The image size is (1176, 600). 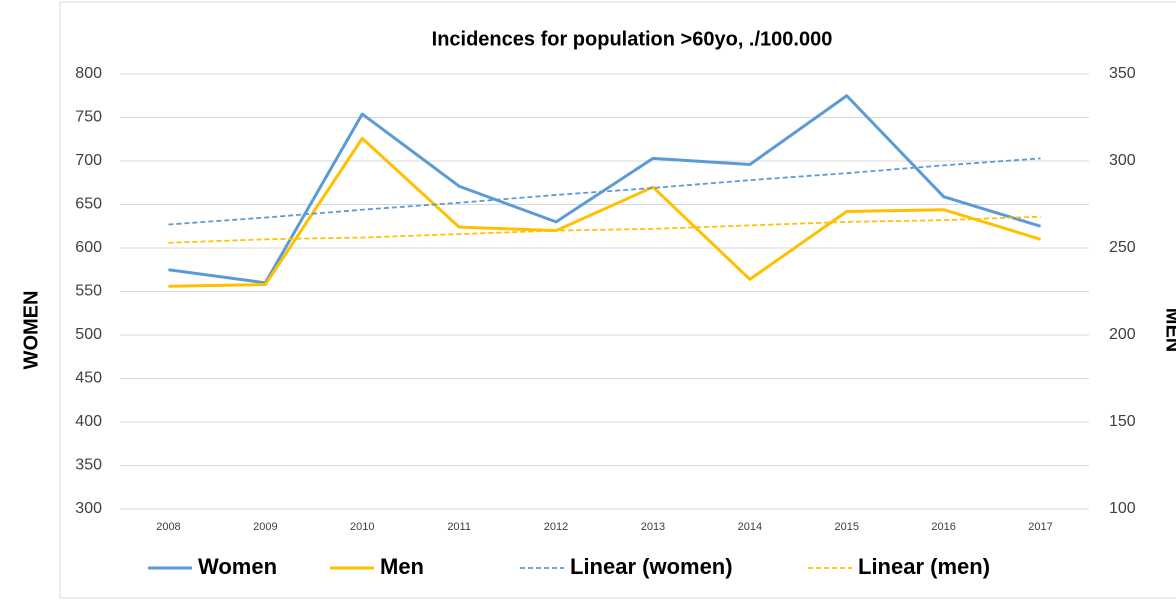 What do you see at coordinates (88, 291) in the screenshot?
I see `y-tick-label: 550` at bounding box center [88, 291].